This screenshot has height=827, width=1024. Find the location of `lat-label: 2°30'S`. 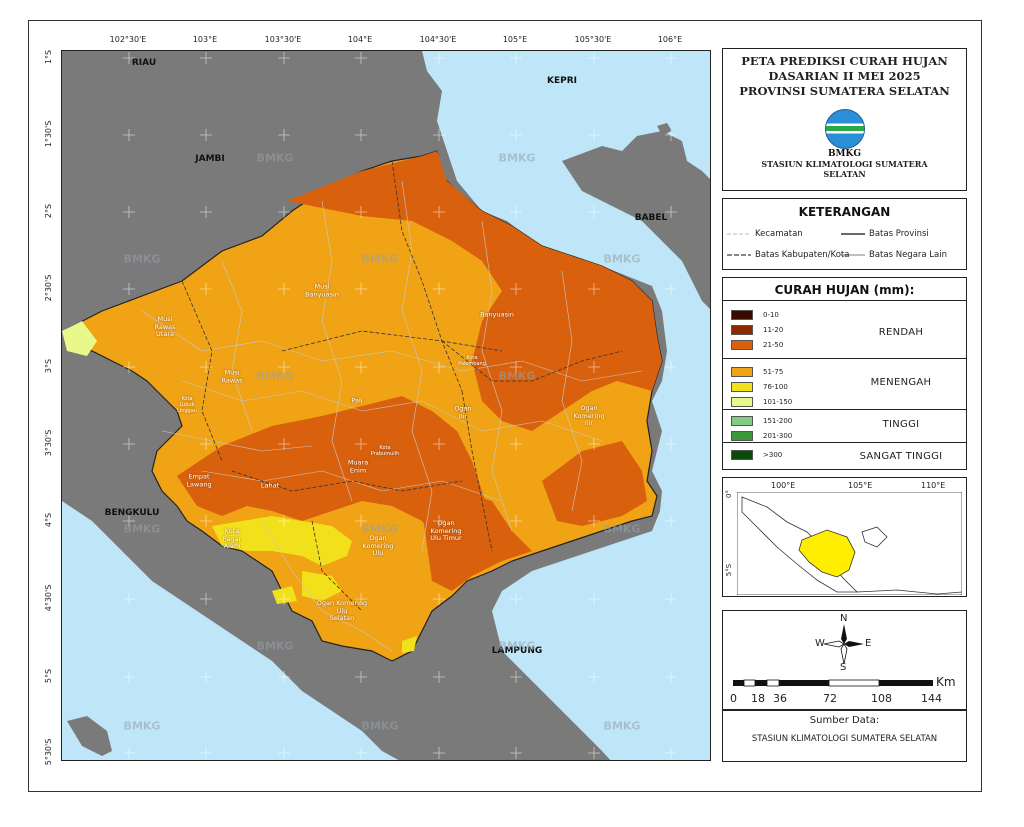

lat-label: 2°30'S is located at coordinates (48, 288).